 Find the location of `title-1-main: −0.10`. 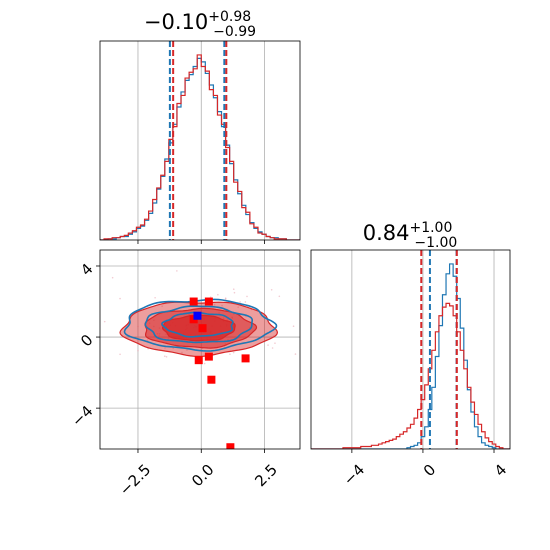

title-1-main: −0.10 is located at coordinates (176, 22).